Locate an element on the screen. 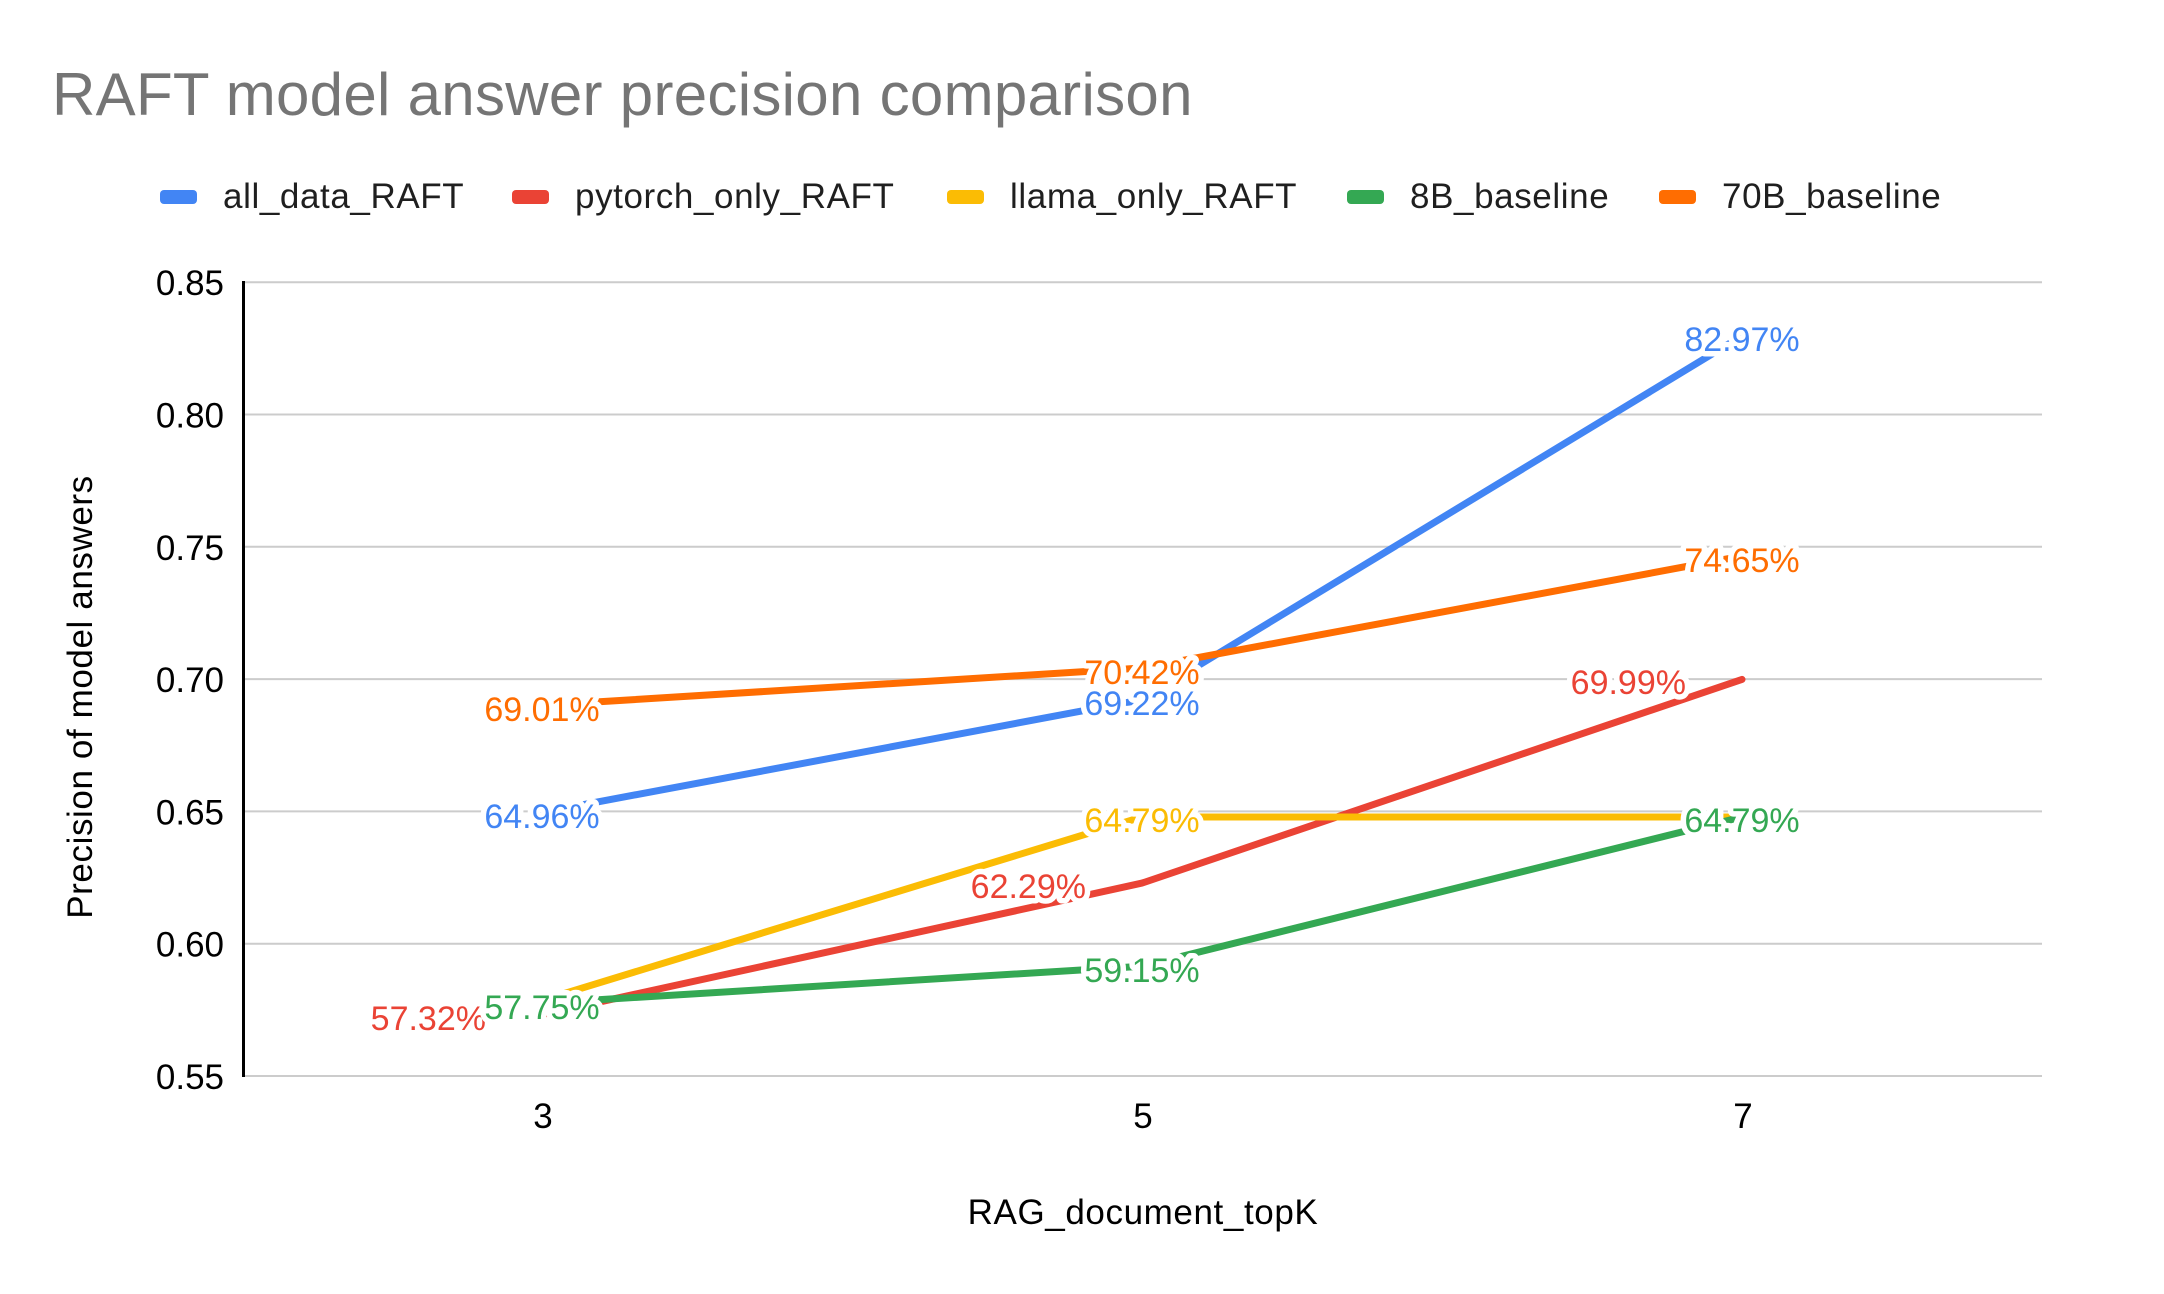 The image size is (2164, 1294). svg-text: 0.60 is located at coordinates (190, 945).